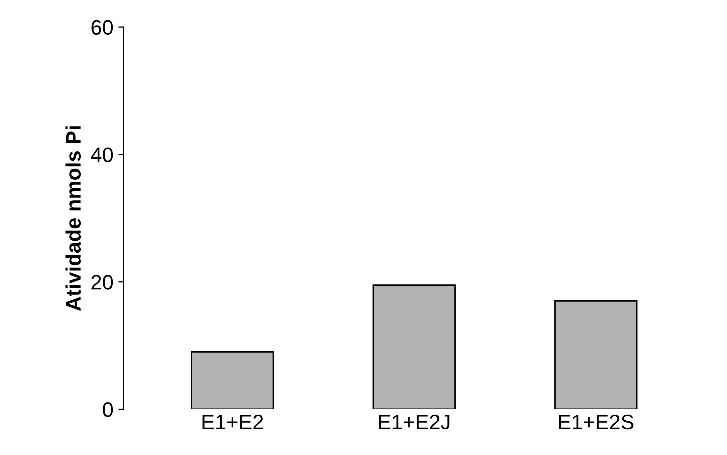  What do you see at coordinates (103, 28) in the screenshot?
I see `y-tick-label: 60` at bounding box center [103, 28].